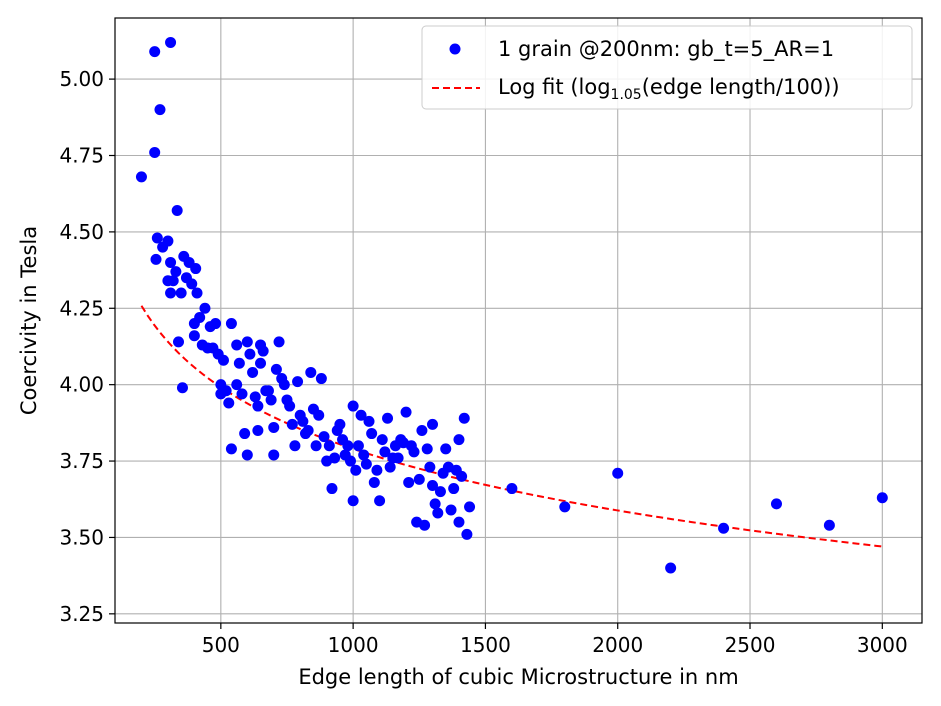 The height and width of the screenshot is (706, 941). I want to click on legend-box, so click(667, 67).